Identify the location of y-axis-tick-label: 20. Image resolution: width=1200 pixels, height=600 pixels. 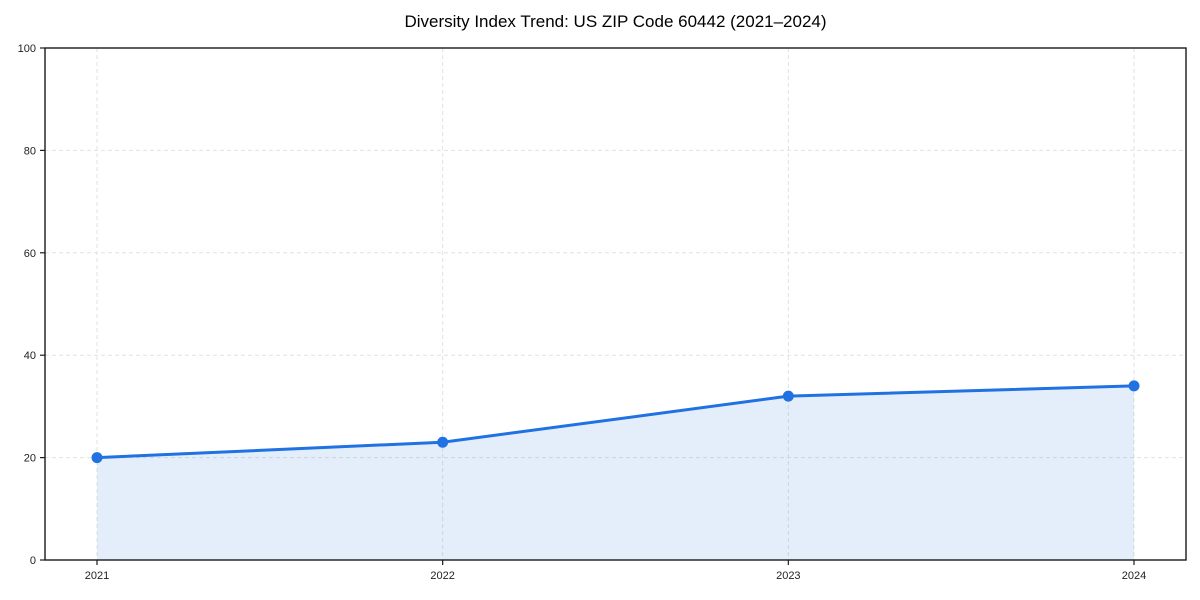
(30, 459).